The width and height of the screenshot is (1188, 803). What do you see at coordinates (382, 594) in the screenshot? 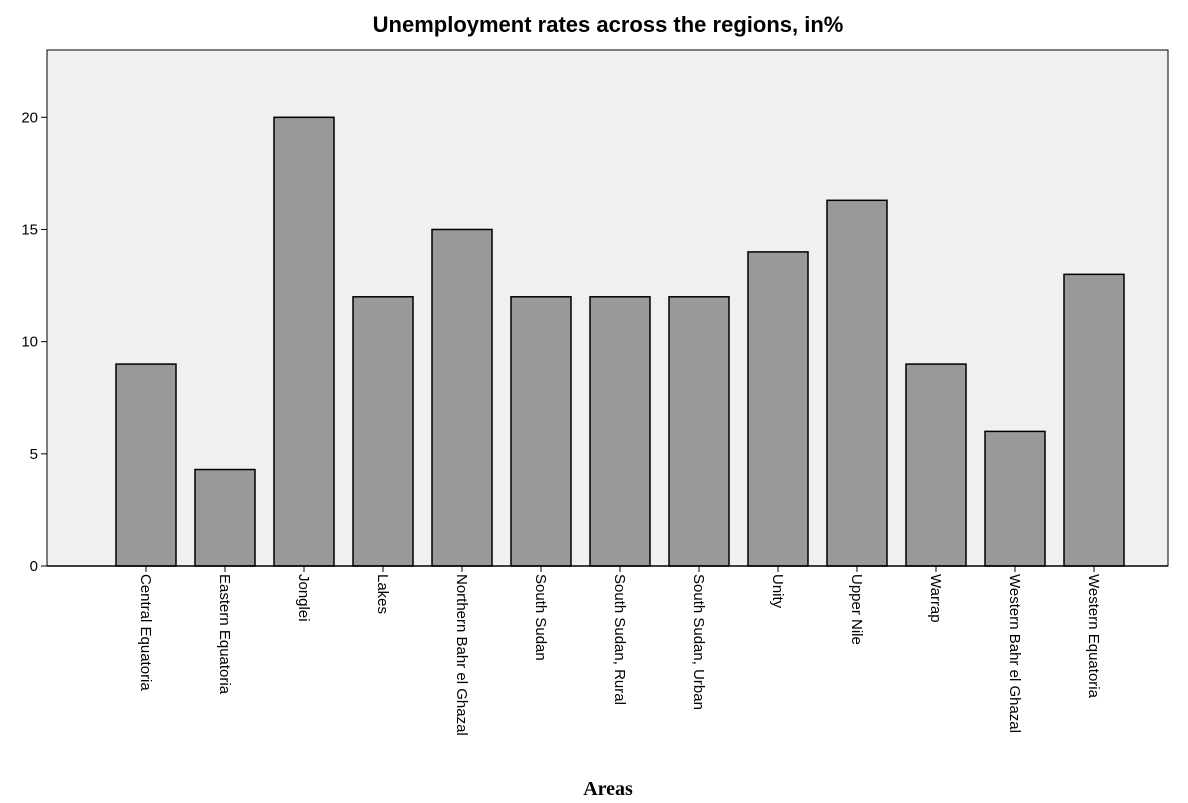
I see `x-category-label: Lakes` at bounding box center [382, 594].